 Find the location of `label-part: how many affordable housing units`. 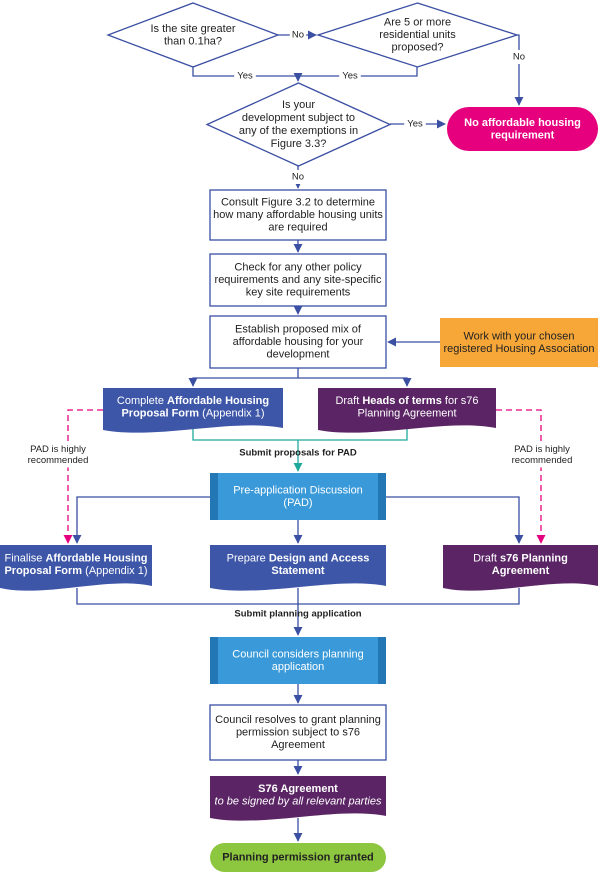

label-part: how many affordable housing units is located at coordinates (298, 215).